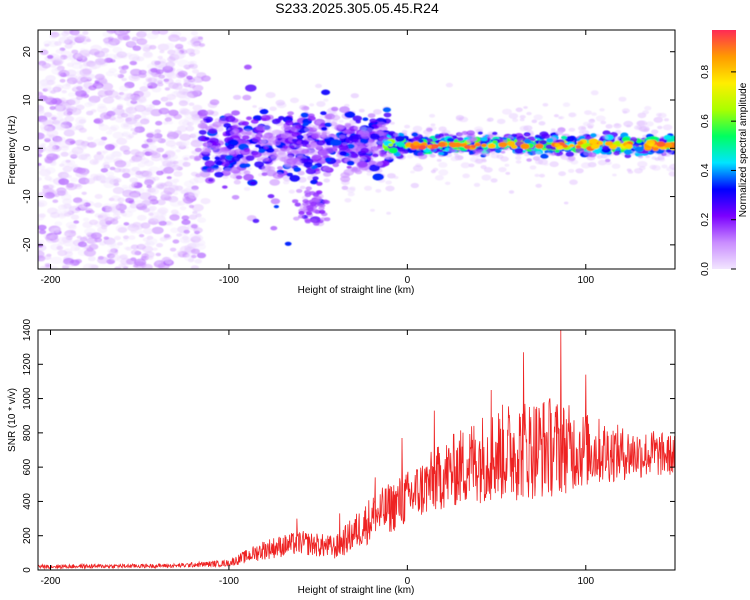 Image resolution: width=750 pixels, height=600 pixels. Describe the element at coordinates (705, 71) in the screenshot. I see `colorbar-tick-label: 0.8` at that location.